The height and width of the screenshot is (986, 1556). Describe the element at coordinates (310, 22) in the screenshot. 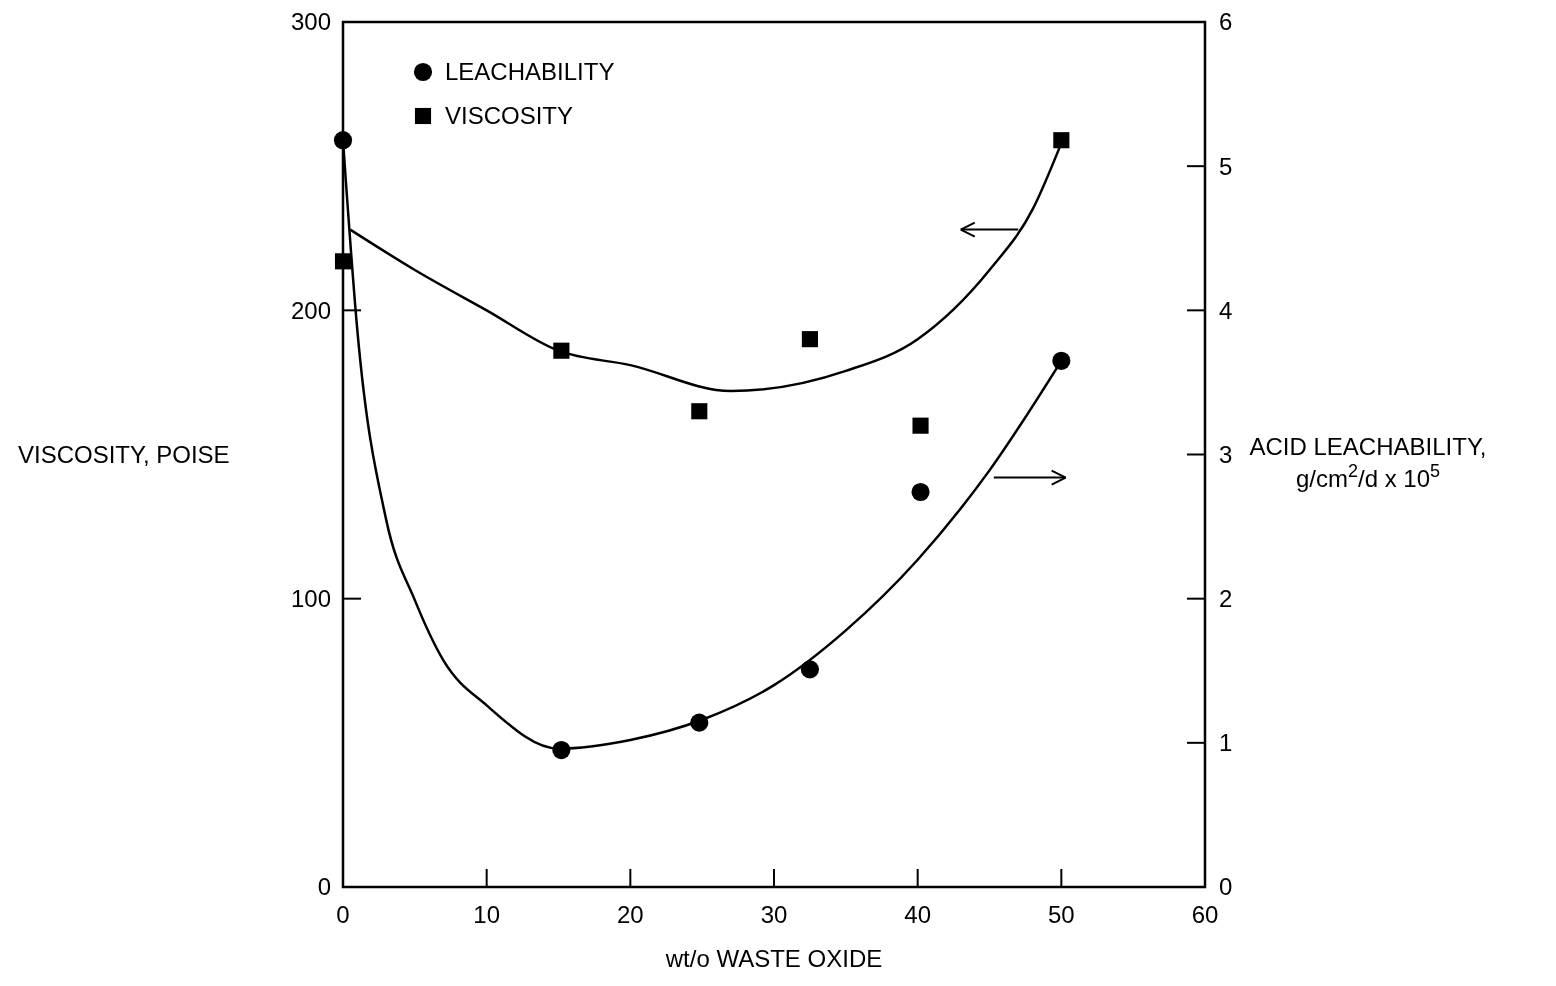

I see `y-tick-label: 300` at that location.